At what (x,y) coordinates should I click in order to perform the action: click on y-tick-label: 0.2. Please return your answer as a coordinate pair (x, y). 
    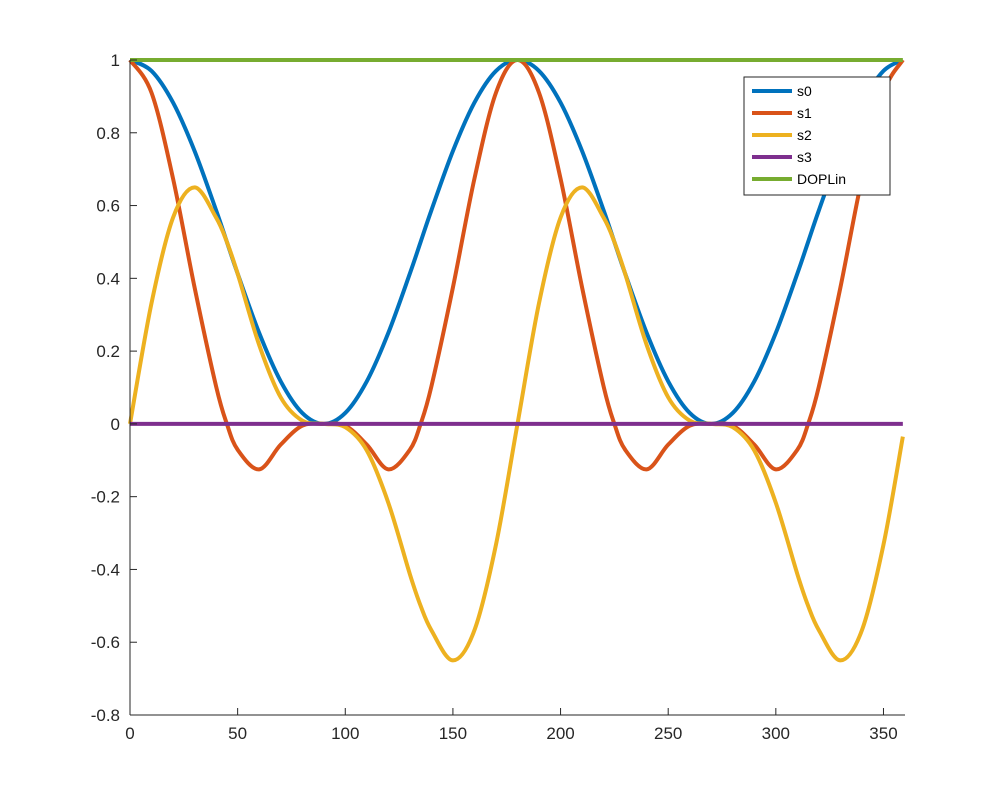
    Looking at the image, I should click on (108, 351).